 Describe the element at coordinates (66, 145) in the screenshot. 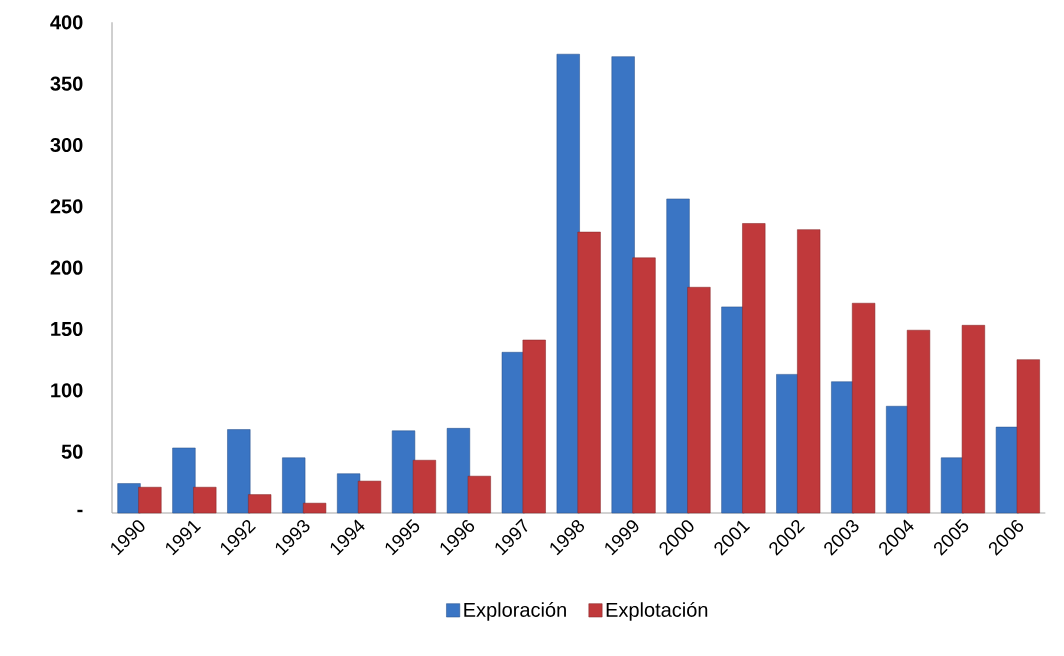

I see `y-tick-label: 300` at that location.